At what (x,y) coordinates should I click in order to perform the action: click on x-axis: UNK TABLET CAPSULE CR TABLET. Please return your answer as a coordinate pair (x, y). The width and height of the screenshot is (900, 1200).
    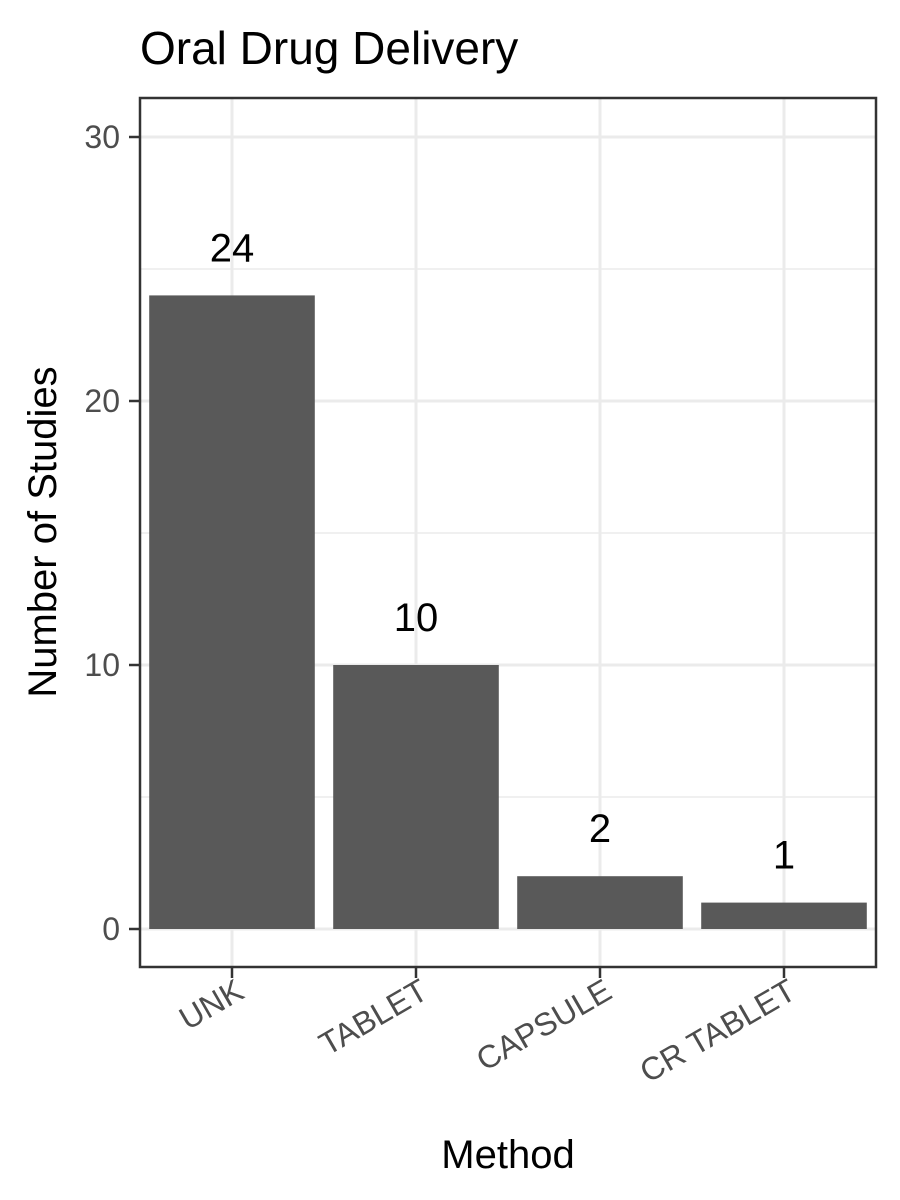
    Looking at the image, I should click on (487, 1028).